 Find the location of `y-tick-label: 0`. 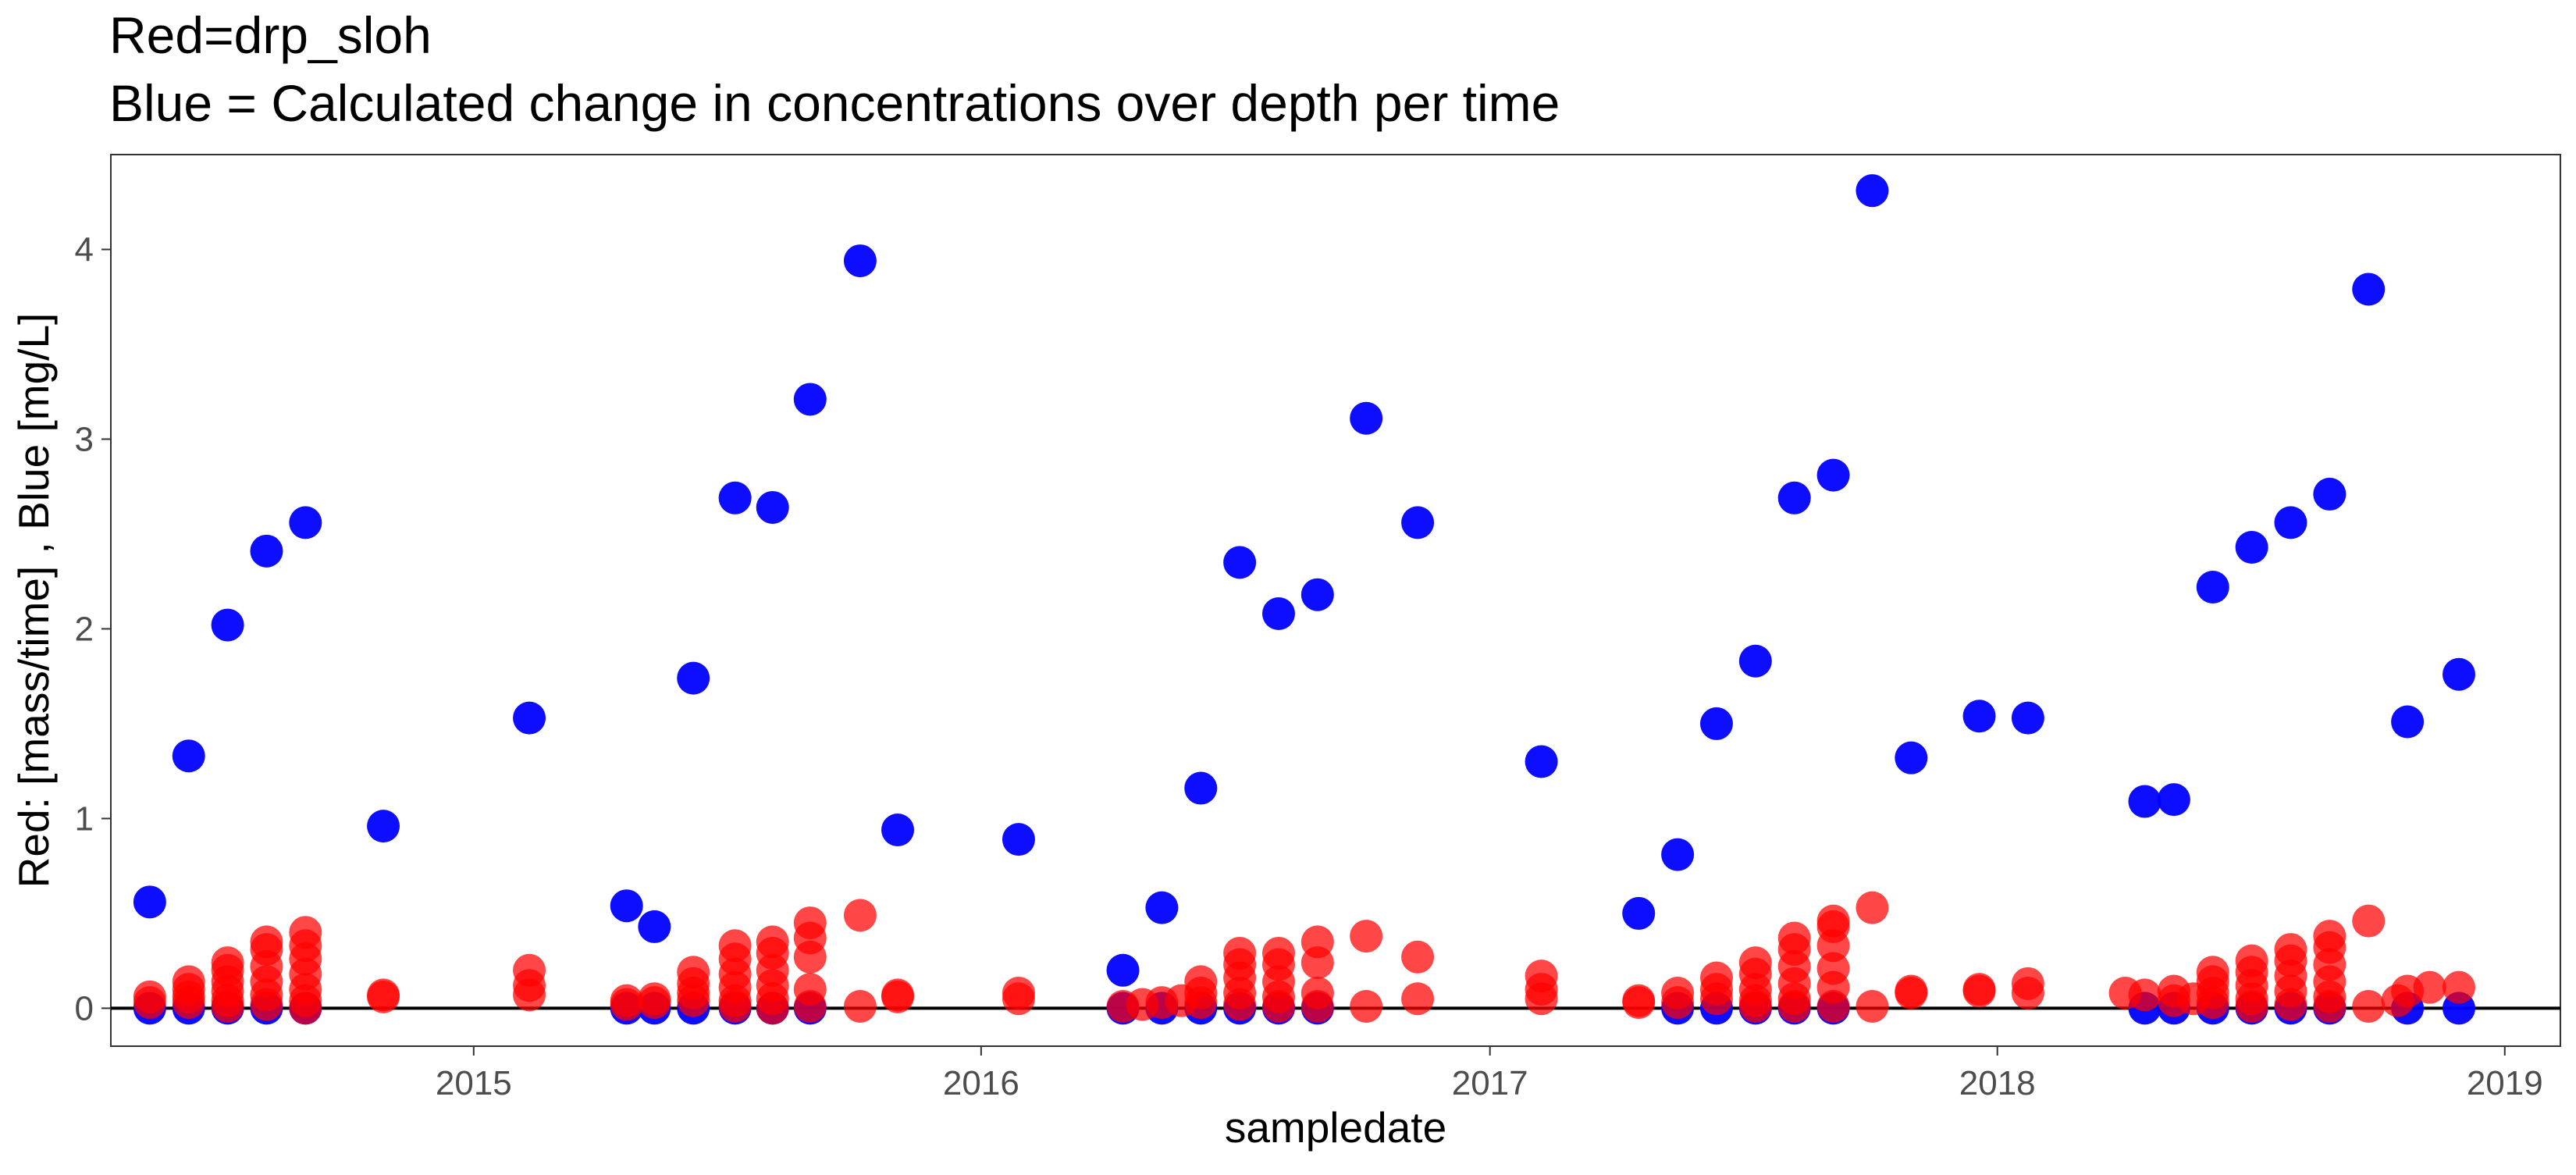

y-tick-label: 0 is located at coordinates (84, 1008).